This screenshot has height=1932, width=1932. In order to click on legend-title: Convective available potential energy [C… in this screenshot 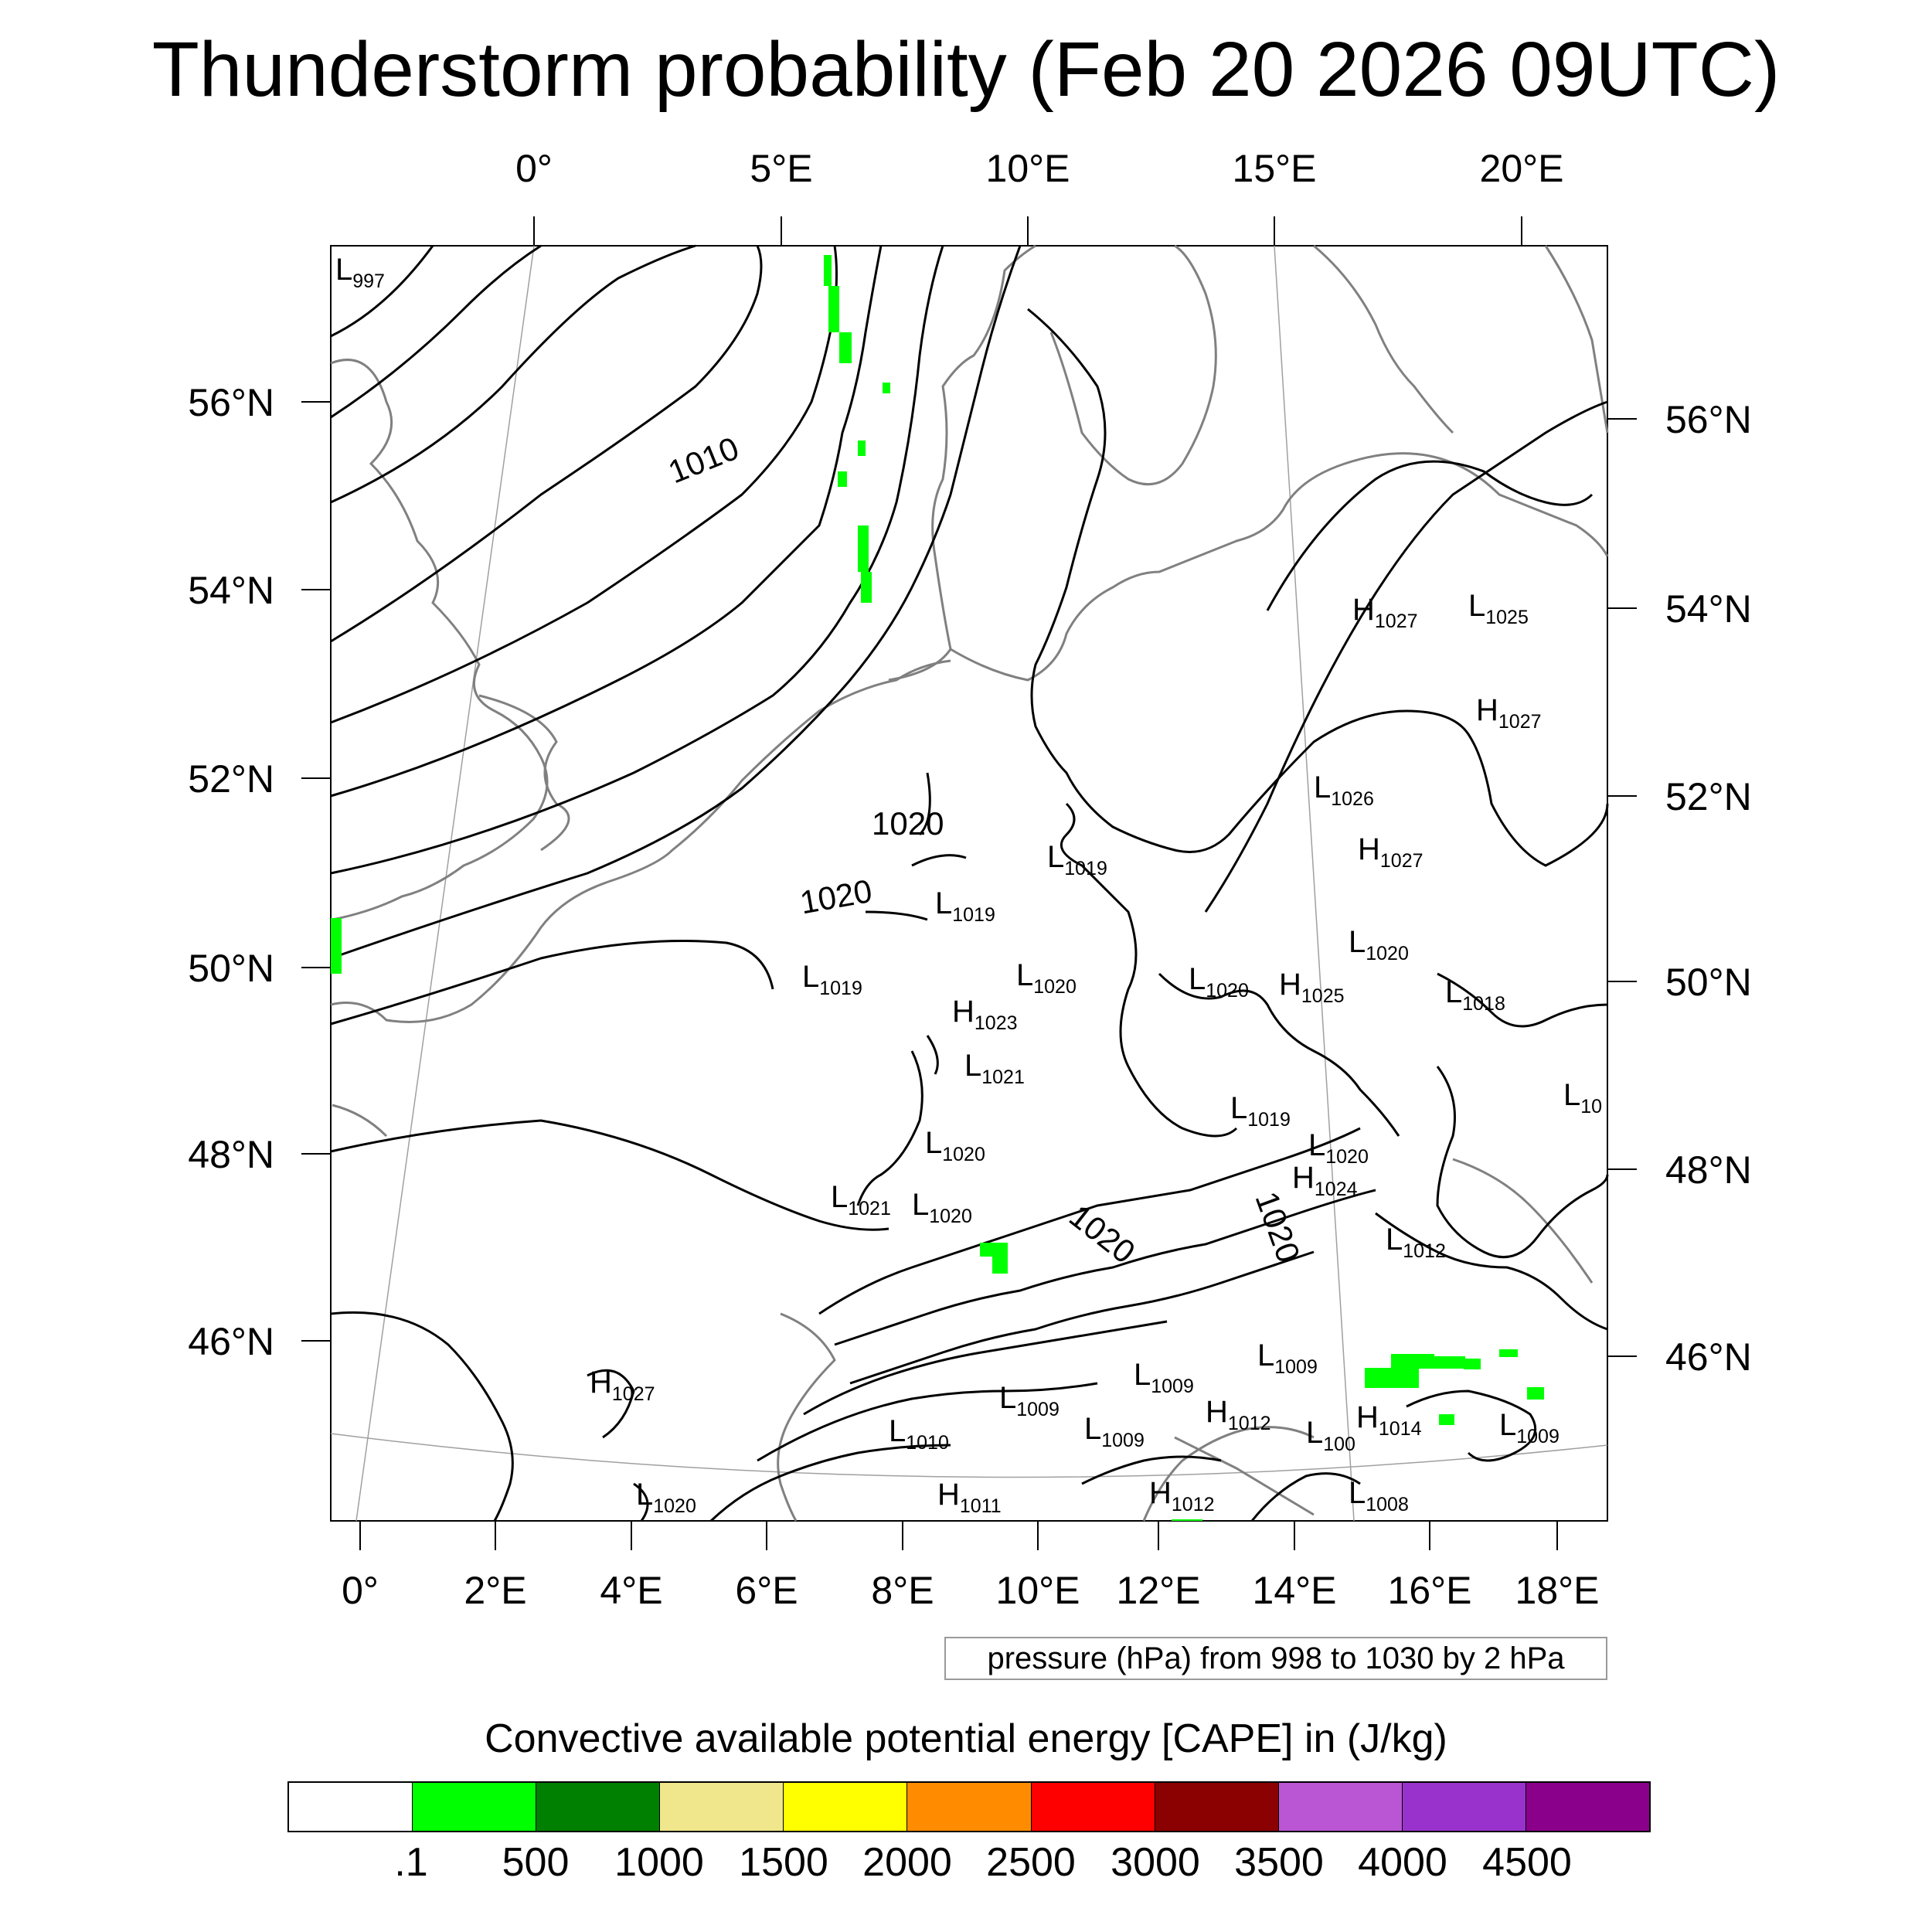, I will do `click(966, 1739)`.